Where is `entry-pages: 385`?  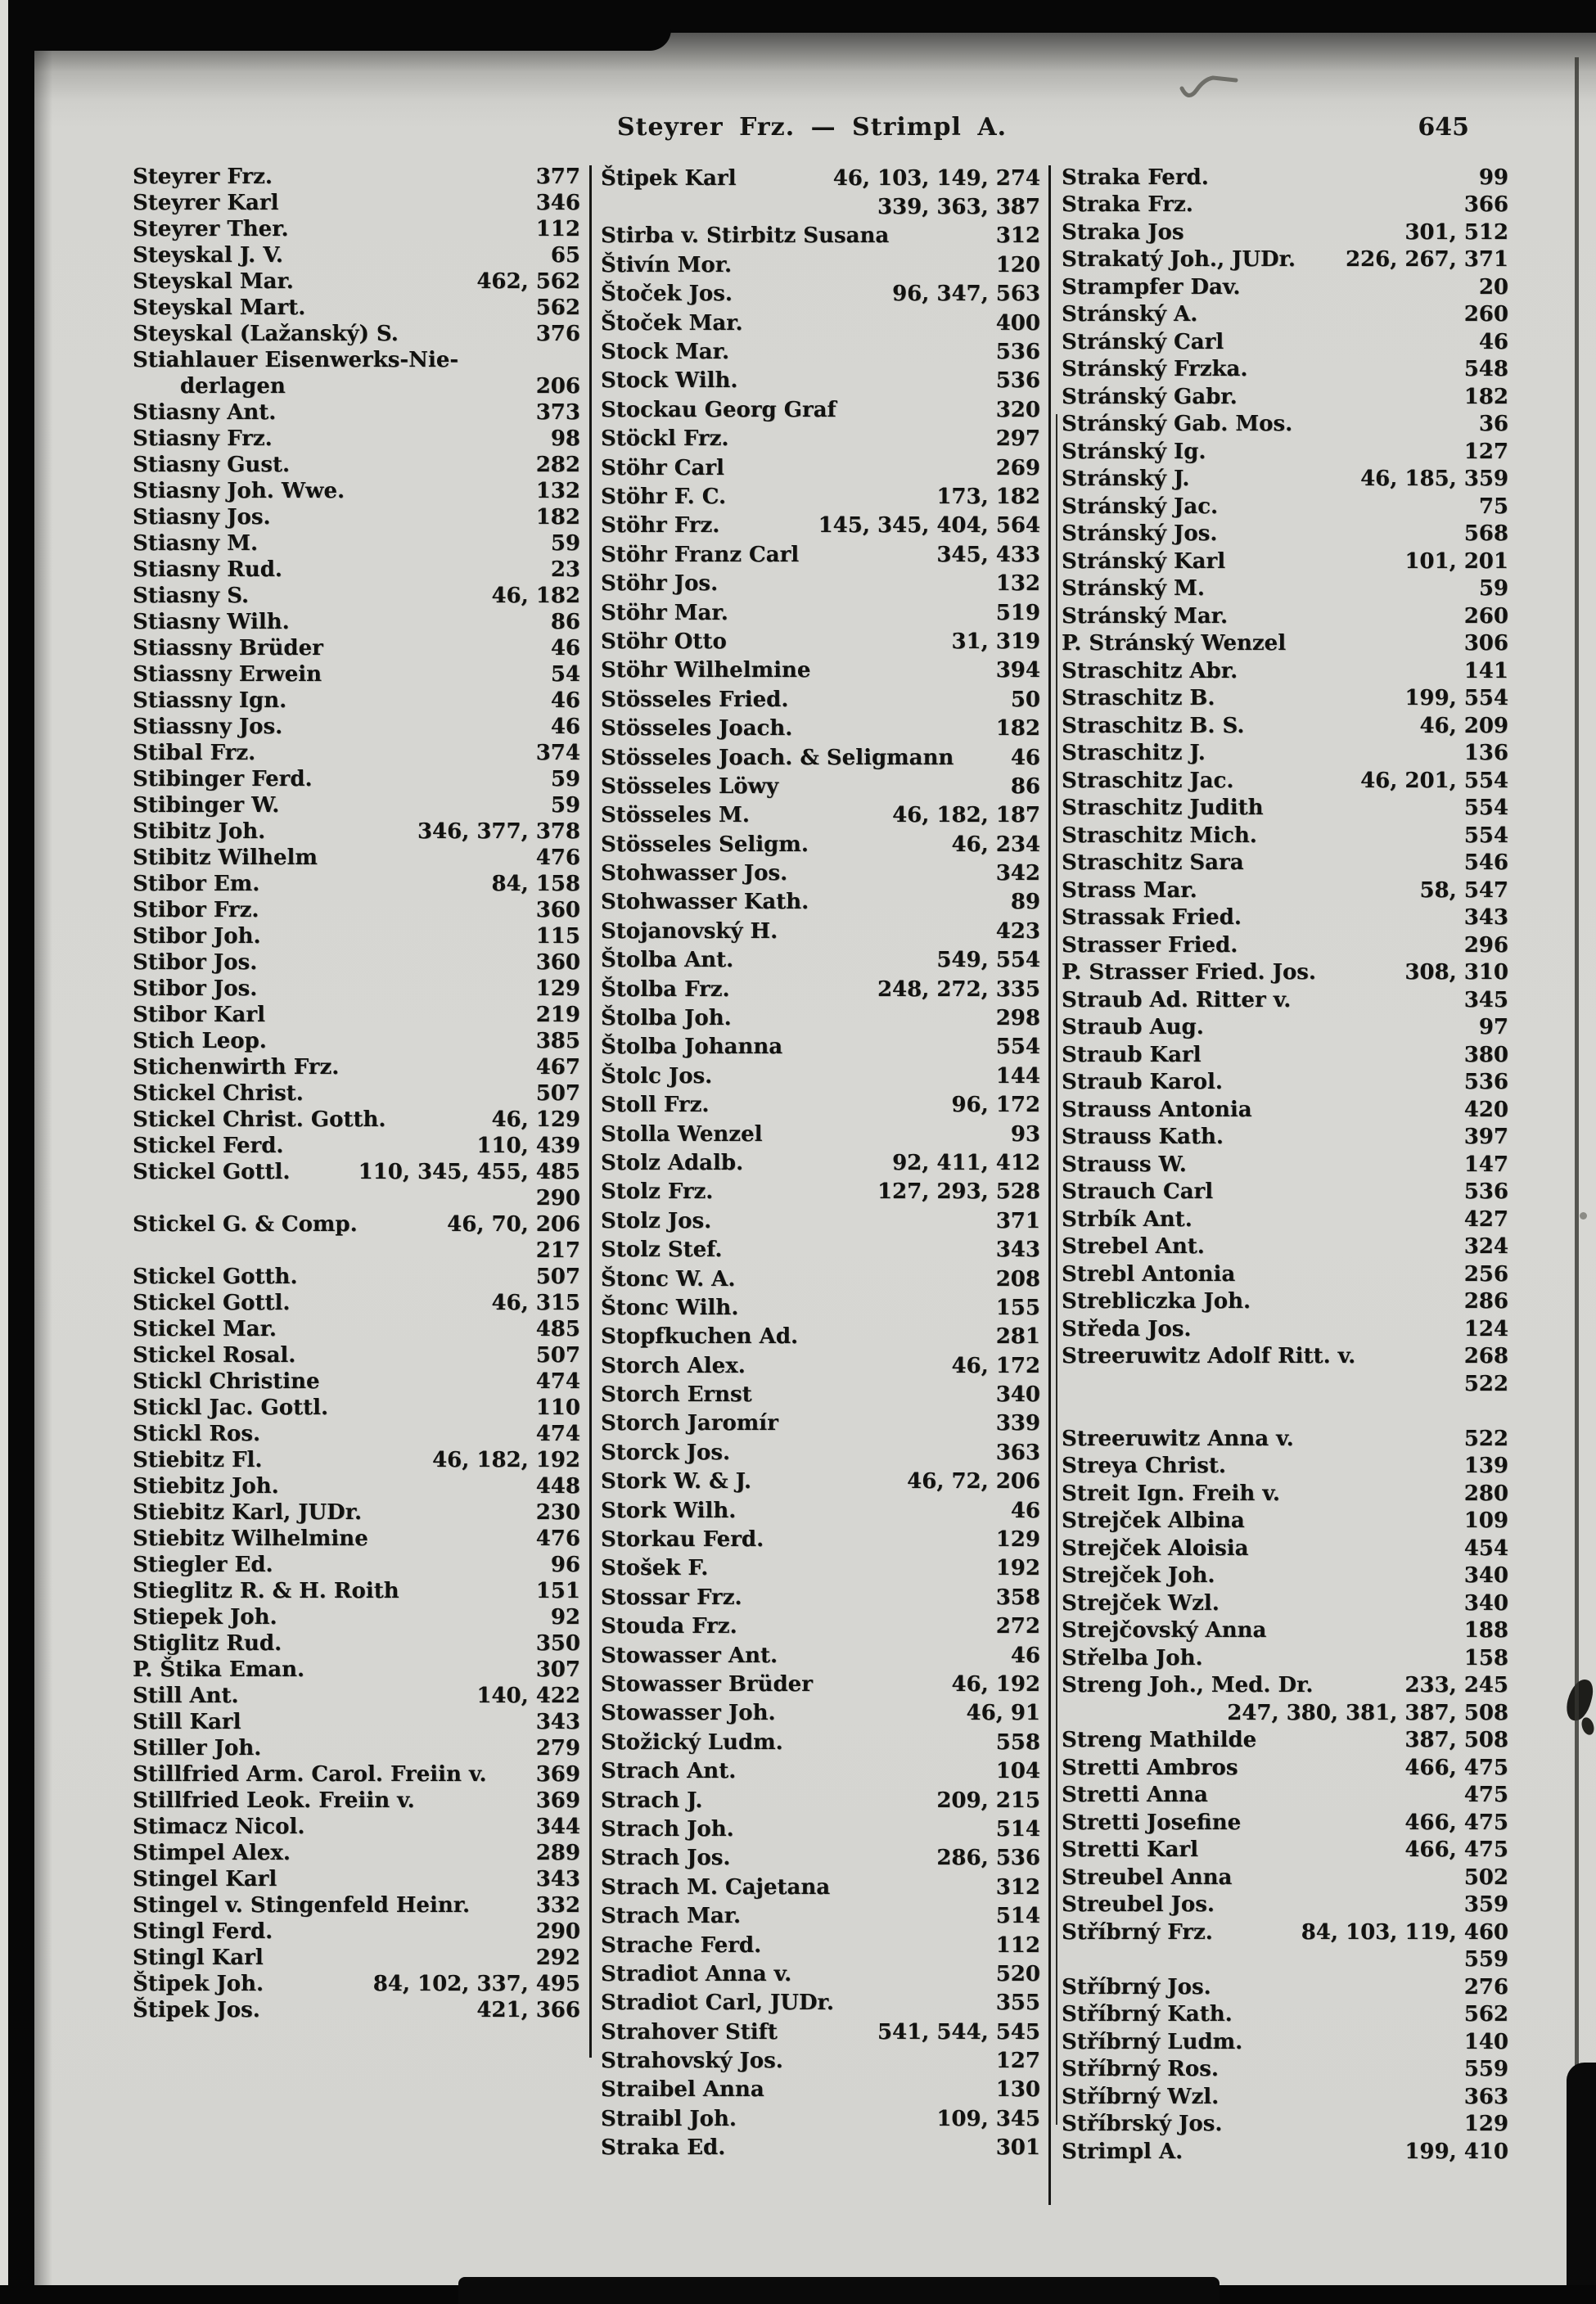
entry-pages: 385 is located at coordinates (557, 1041).